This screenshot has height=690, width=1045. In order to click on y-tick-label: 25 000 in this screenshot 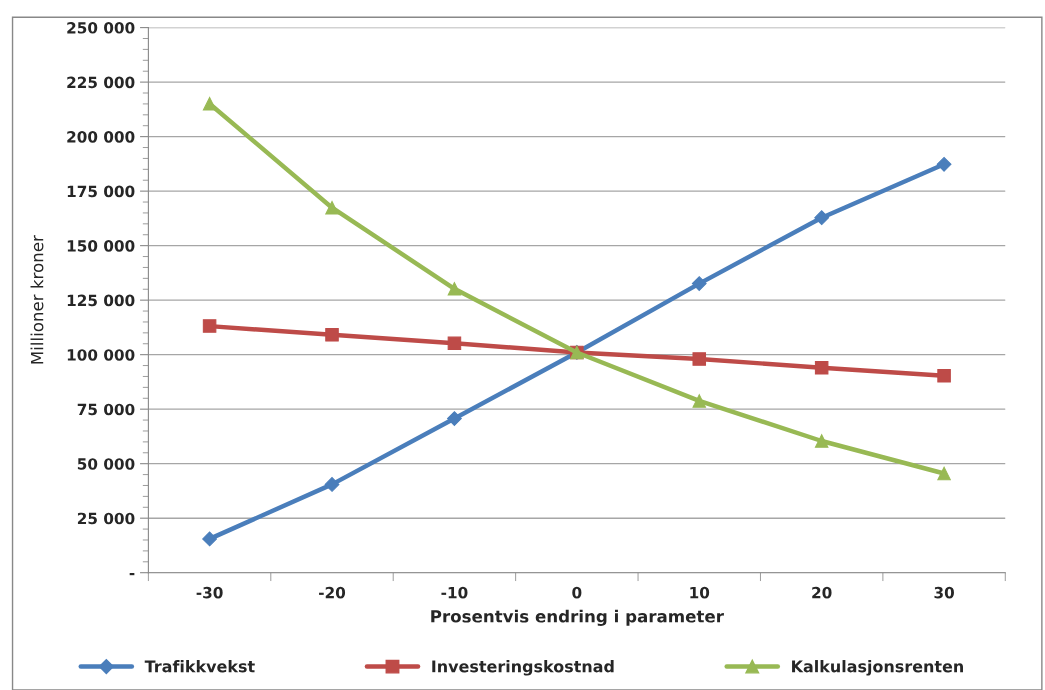, I will do `click(106, 518)`.